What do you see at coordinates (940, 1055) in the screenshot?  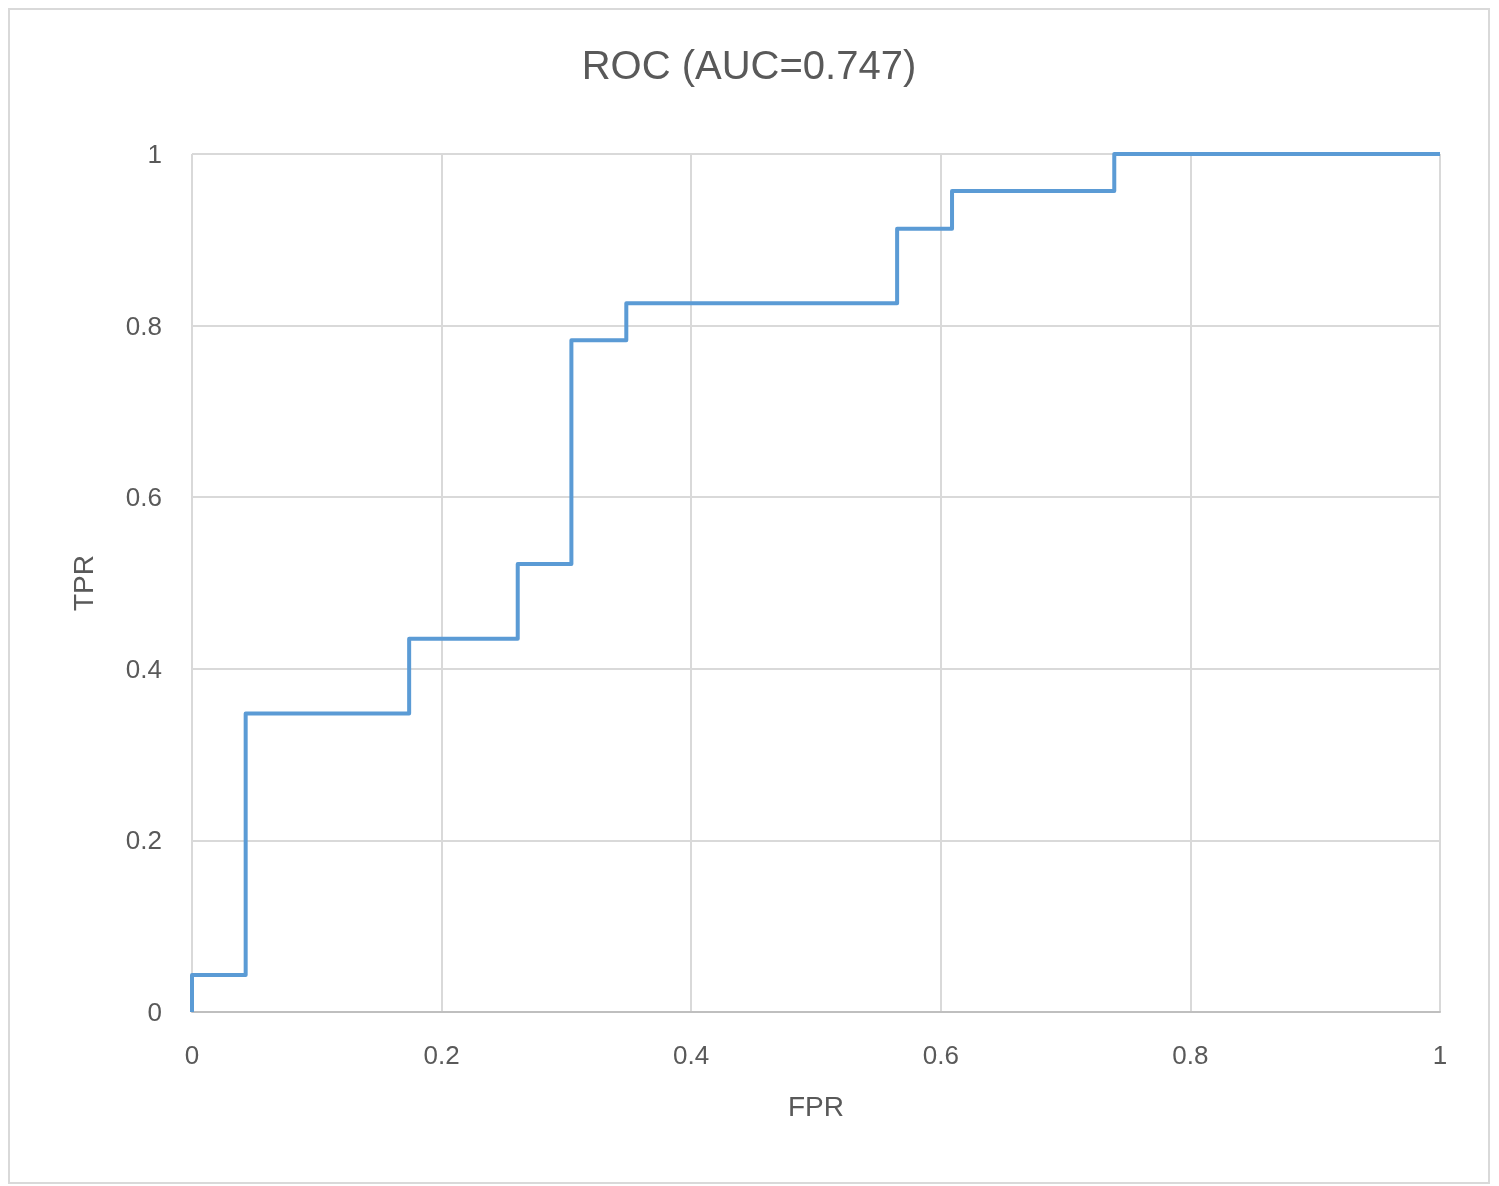 I see `x-tick-label: 0.6` at bounding box center [940, 1055].